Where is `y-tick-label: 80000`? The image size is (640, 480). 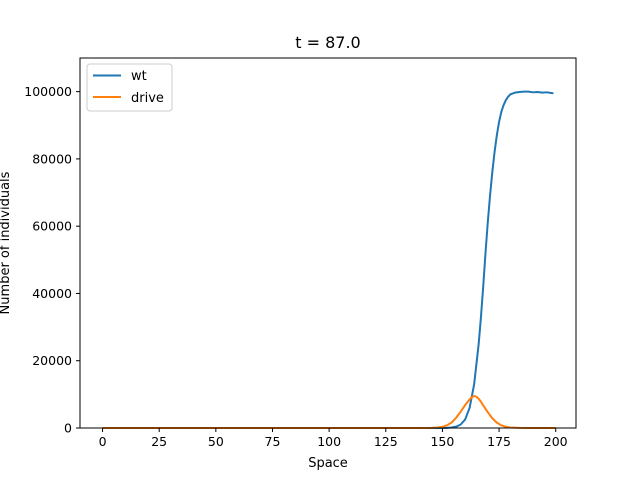
y-tick-label: 80000 is located at coordinates (52, 158).